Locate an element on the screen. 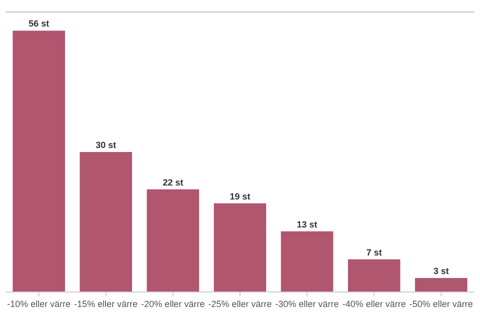 The width and height of the screenshot is (480, 320). data-label: 22 st is located at coordinates (173, 182).